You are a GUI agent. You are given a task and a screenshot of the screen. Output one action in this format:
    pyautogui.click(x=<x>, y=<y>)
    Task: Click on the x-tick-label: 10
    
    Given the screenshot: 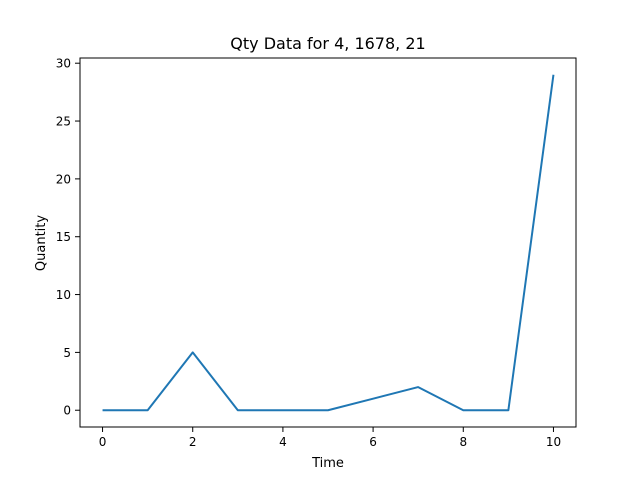 What is the action you would take?
    pyautogui.click(x=553, y=442)
    